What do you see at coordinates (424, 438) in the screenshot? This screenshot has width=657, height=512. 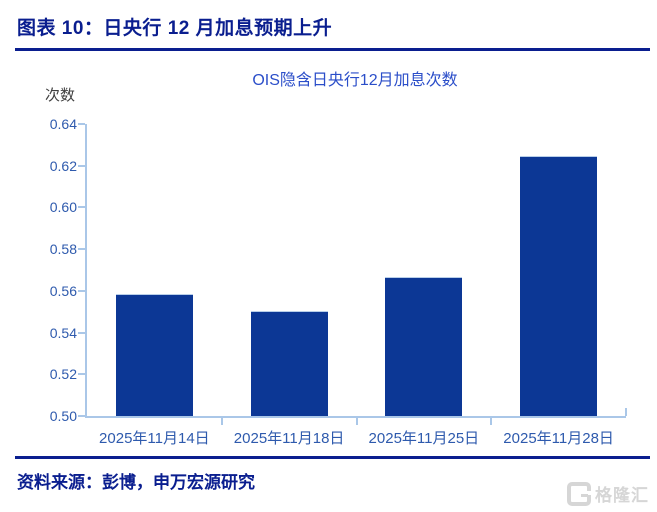 I see `x-tick-label: 2025年11月25日` at bounding box center [424, 438].